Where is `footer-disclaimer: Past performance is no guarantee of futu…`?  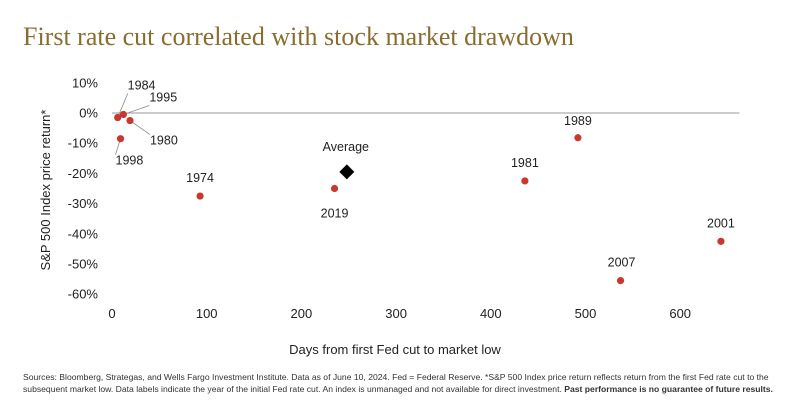 footer-disclaimer: Past performance is no guarantee of futu… is located at coordinates (668, 389).